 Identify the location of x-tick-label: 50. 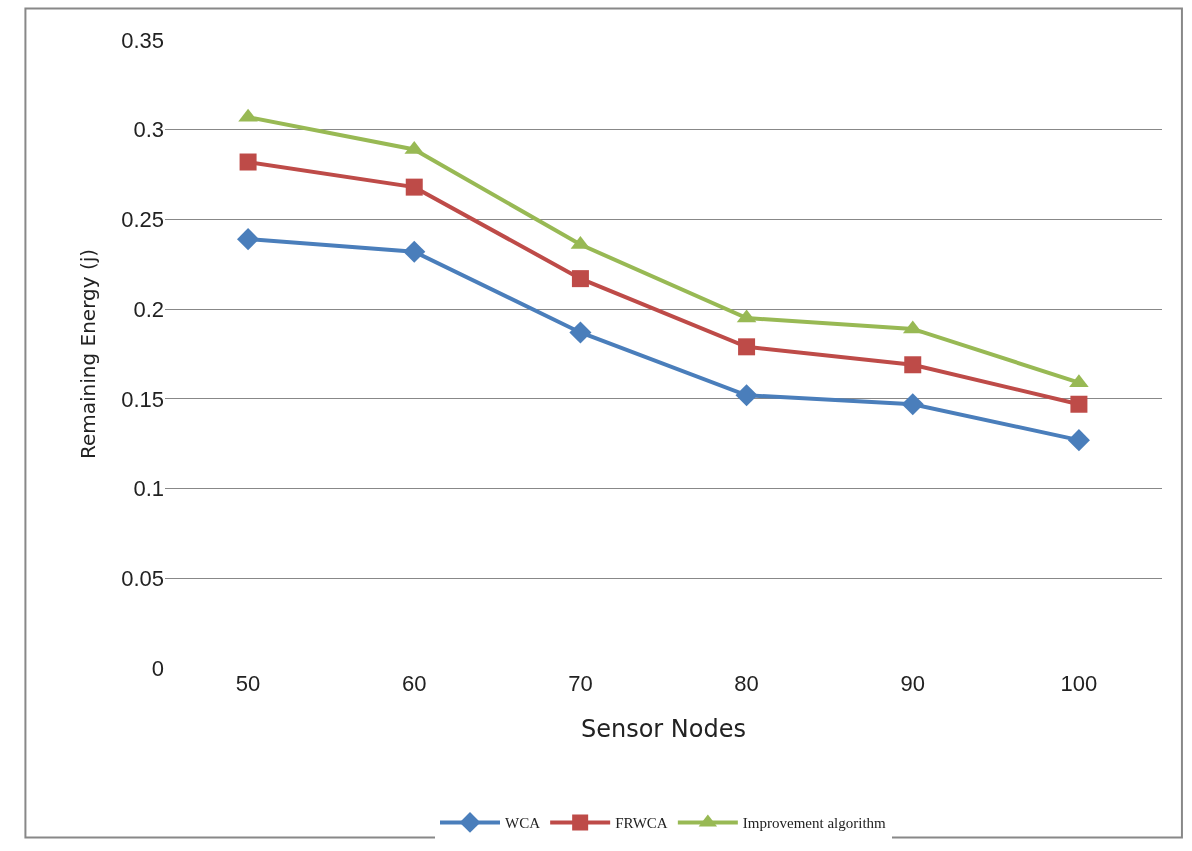
(248, 683).